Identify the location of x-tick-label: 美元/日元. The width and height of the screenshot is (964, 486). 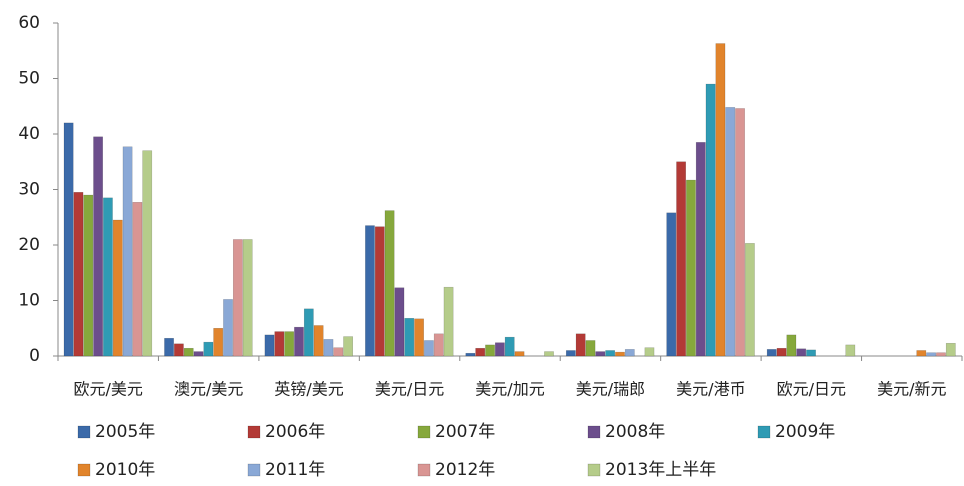
(409, 389).